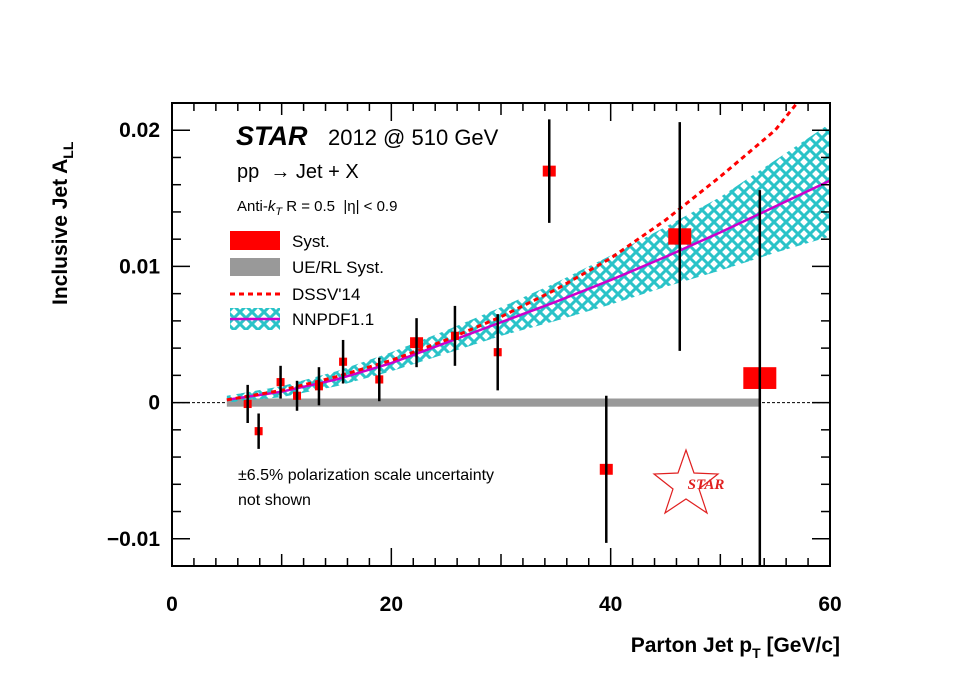 This screenshot has height=692, width=956. I want to click on legend-ue-swatch, so click(255, 267).